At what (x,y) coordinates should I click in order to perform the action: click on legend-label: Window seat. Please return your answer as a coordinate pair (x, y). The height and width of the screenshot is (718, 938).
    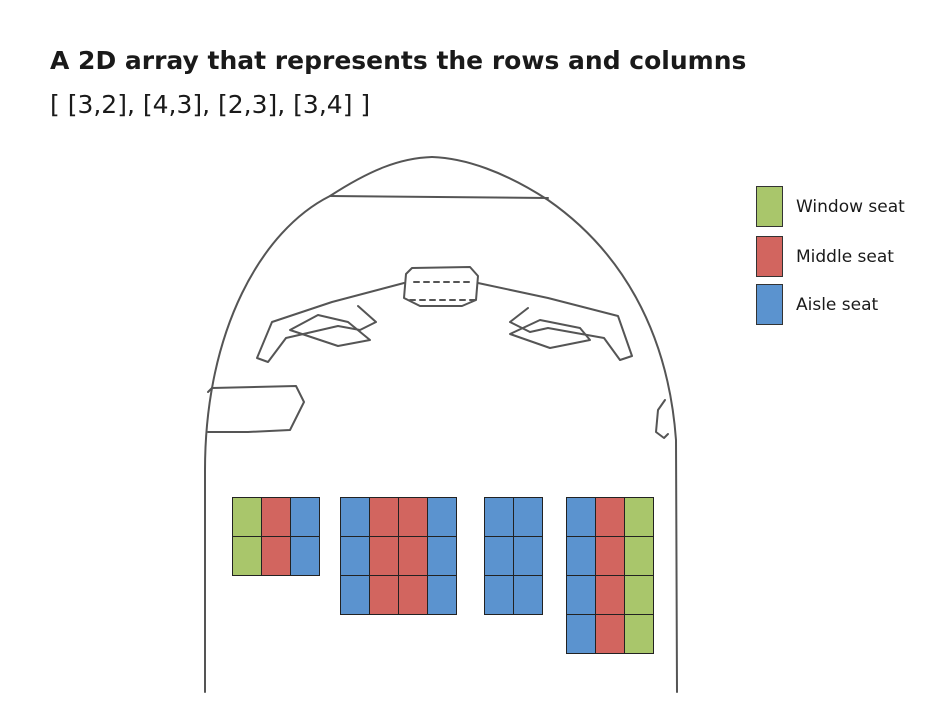
    Looking at the image, I should click on (850, 207).